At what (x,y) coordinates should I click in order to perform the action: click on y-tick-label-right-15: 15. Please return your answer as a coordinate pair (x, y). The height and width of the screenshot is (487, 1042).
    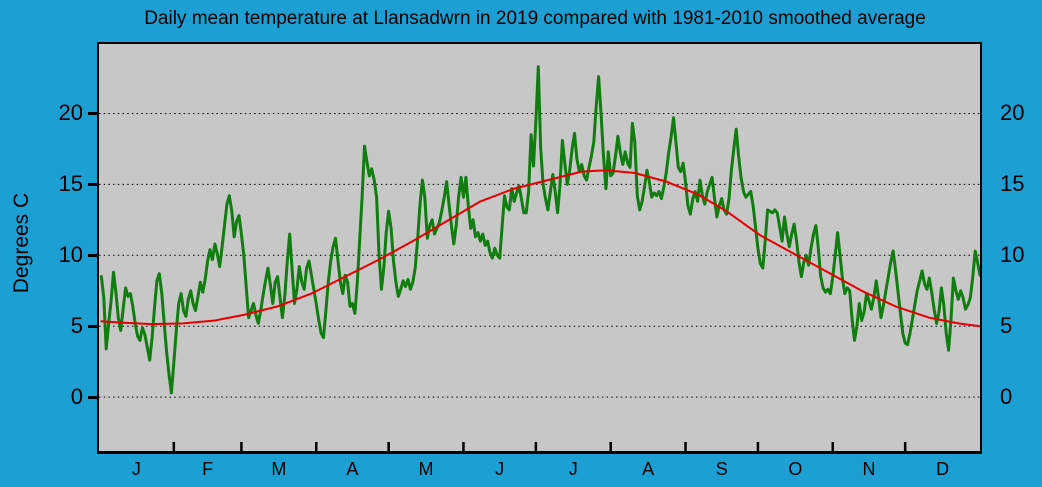
    Looking at the image, I should click on (1012, 184).